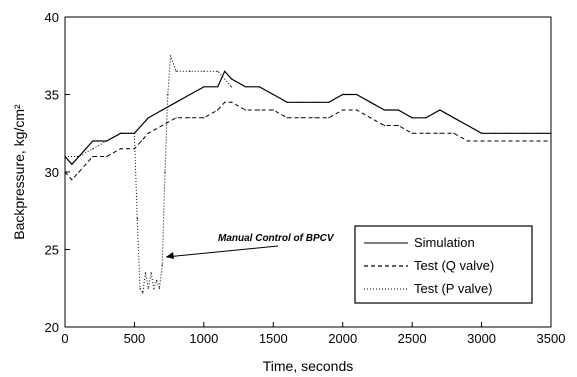 This screenshot has height=377, width=577. What do you see at coordinates (135, 338) in the screenshot?
I see `x-tick-label: 500` at bounding box center [135, 338].